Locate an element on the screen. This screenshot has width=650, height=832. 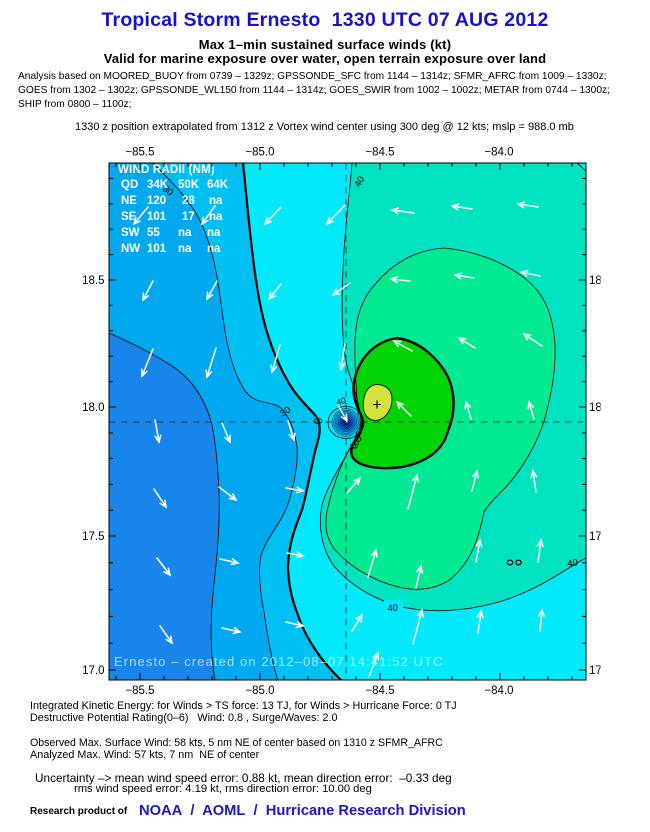
svg-text: 17.5 is located at coordinates (93, 537).